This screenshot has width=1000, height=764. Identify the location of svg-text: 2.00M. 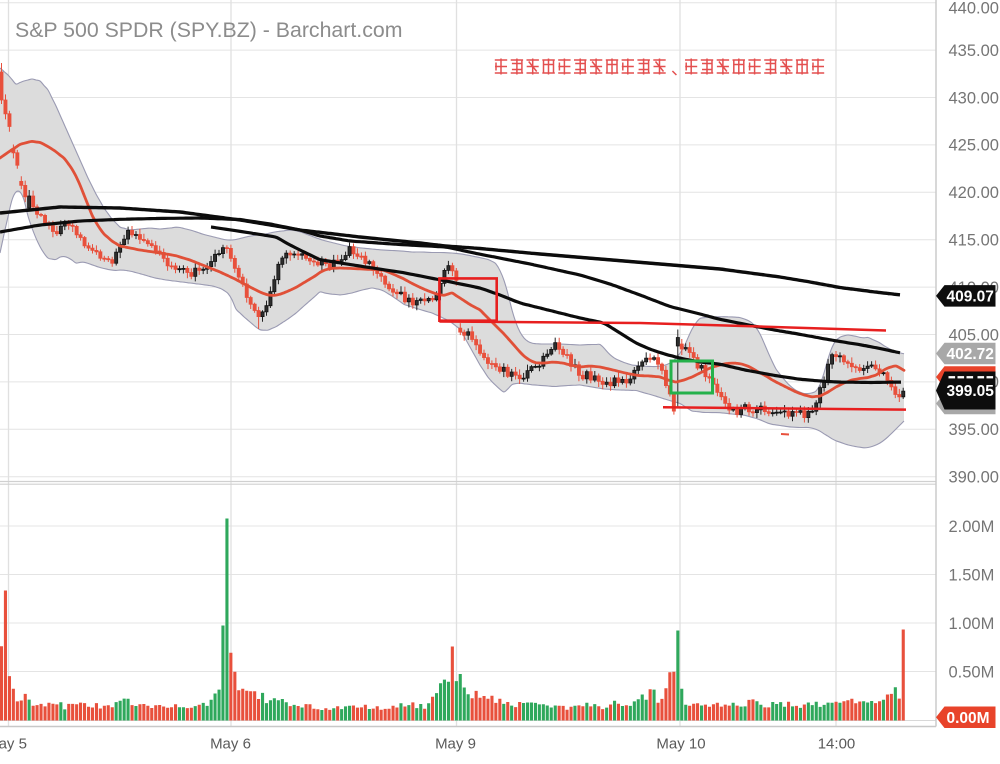
(972, 527).